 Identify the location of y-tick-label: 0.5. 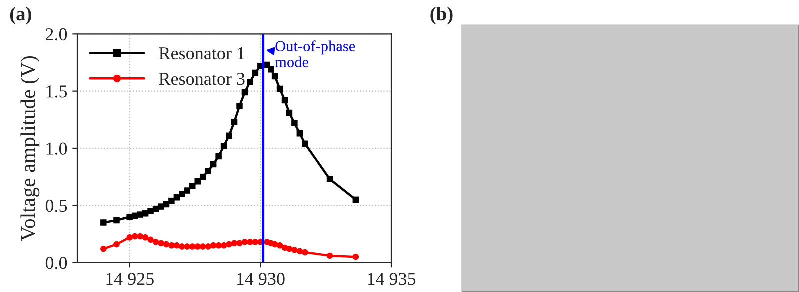
(57, 206).